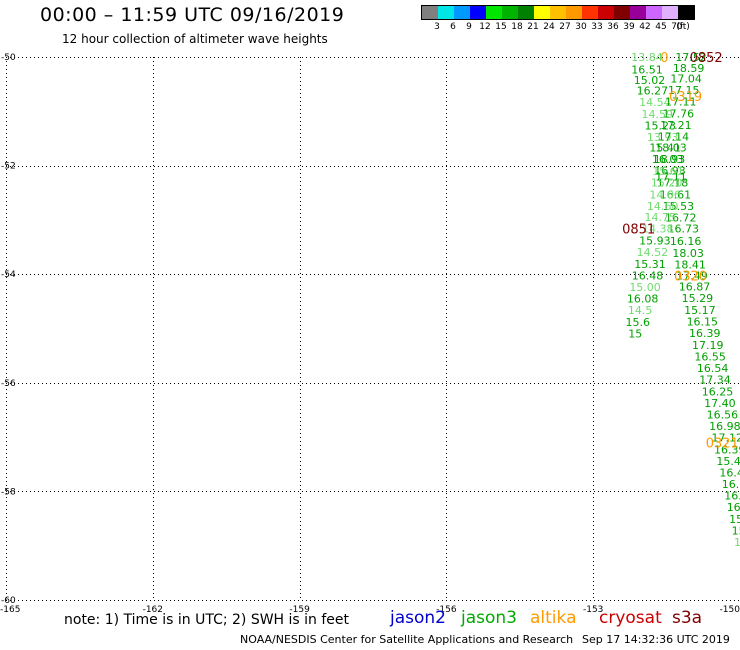 The width and height of the screenshot is (740, 650). What do you see at coordinates (10, 610) in the screenshot?
I see `x-tick-label: -165` at bounding box center [10, 610].